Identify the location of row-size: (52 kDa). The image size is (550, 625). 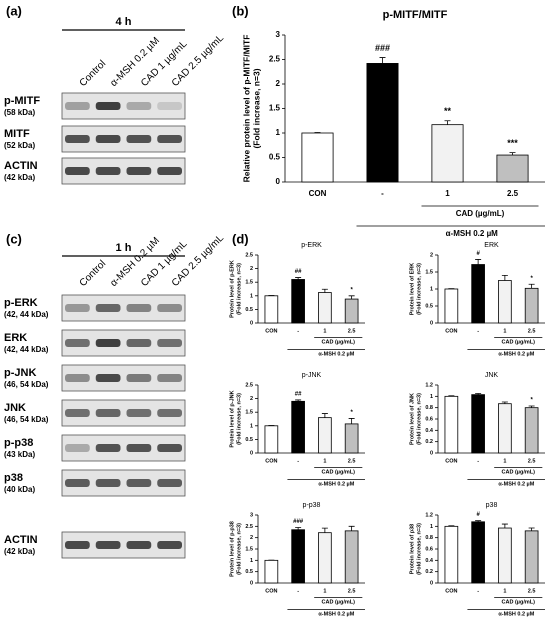
(19, 145).